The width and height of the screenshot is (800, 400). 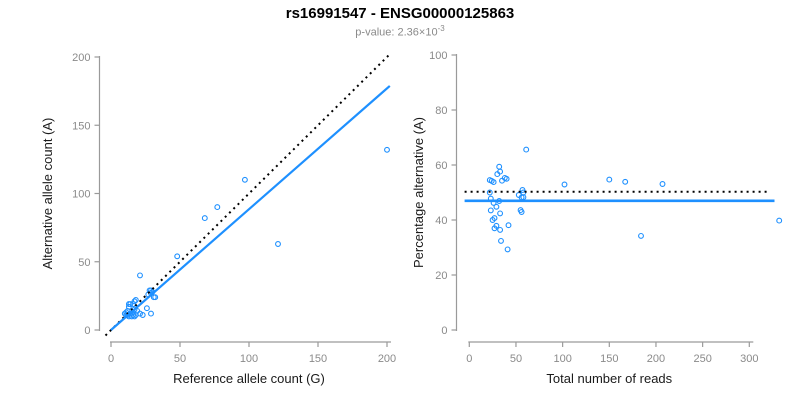 What do you see at coordinates (84, 263) in the screenshot?
I see `y-tick-label: 50` at bounding box center [84, 263].